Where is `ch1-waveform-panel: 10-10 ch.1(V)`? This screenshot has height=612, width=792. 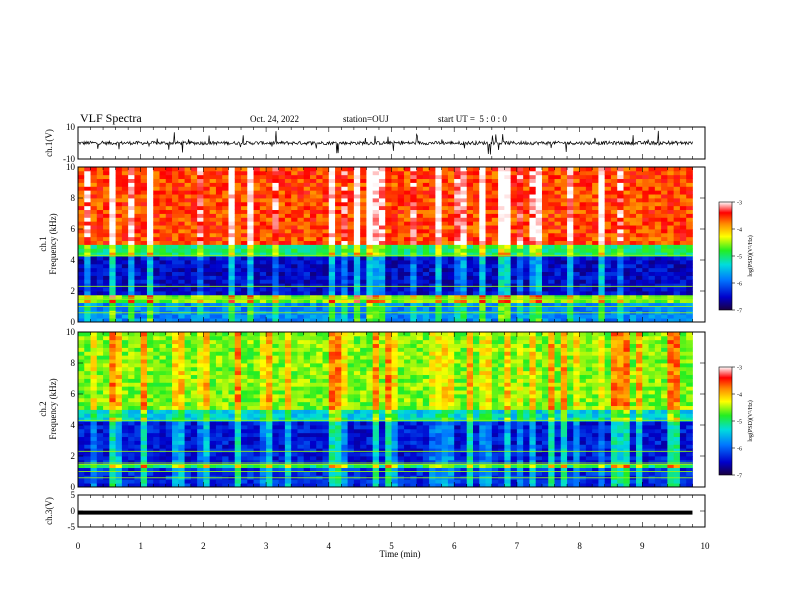 ch1-waveform-panel: 10-10 ch.1(V) is located at coordinates (375, 143).